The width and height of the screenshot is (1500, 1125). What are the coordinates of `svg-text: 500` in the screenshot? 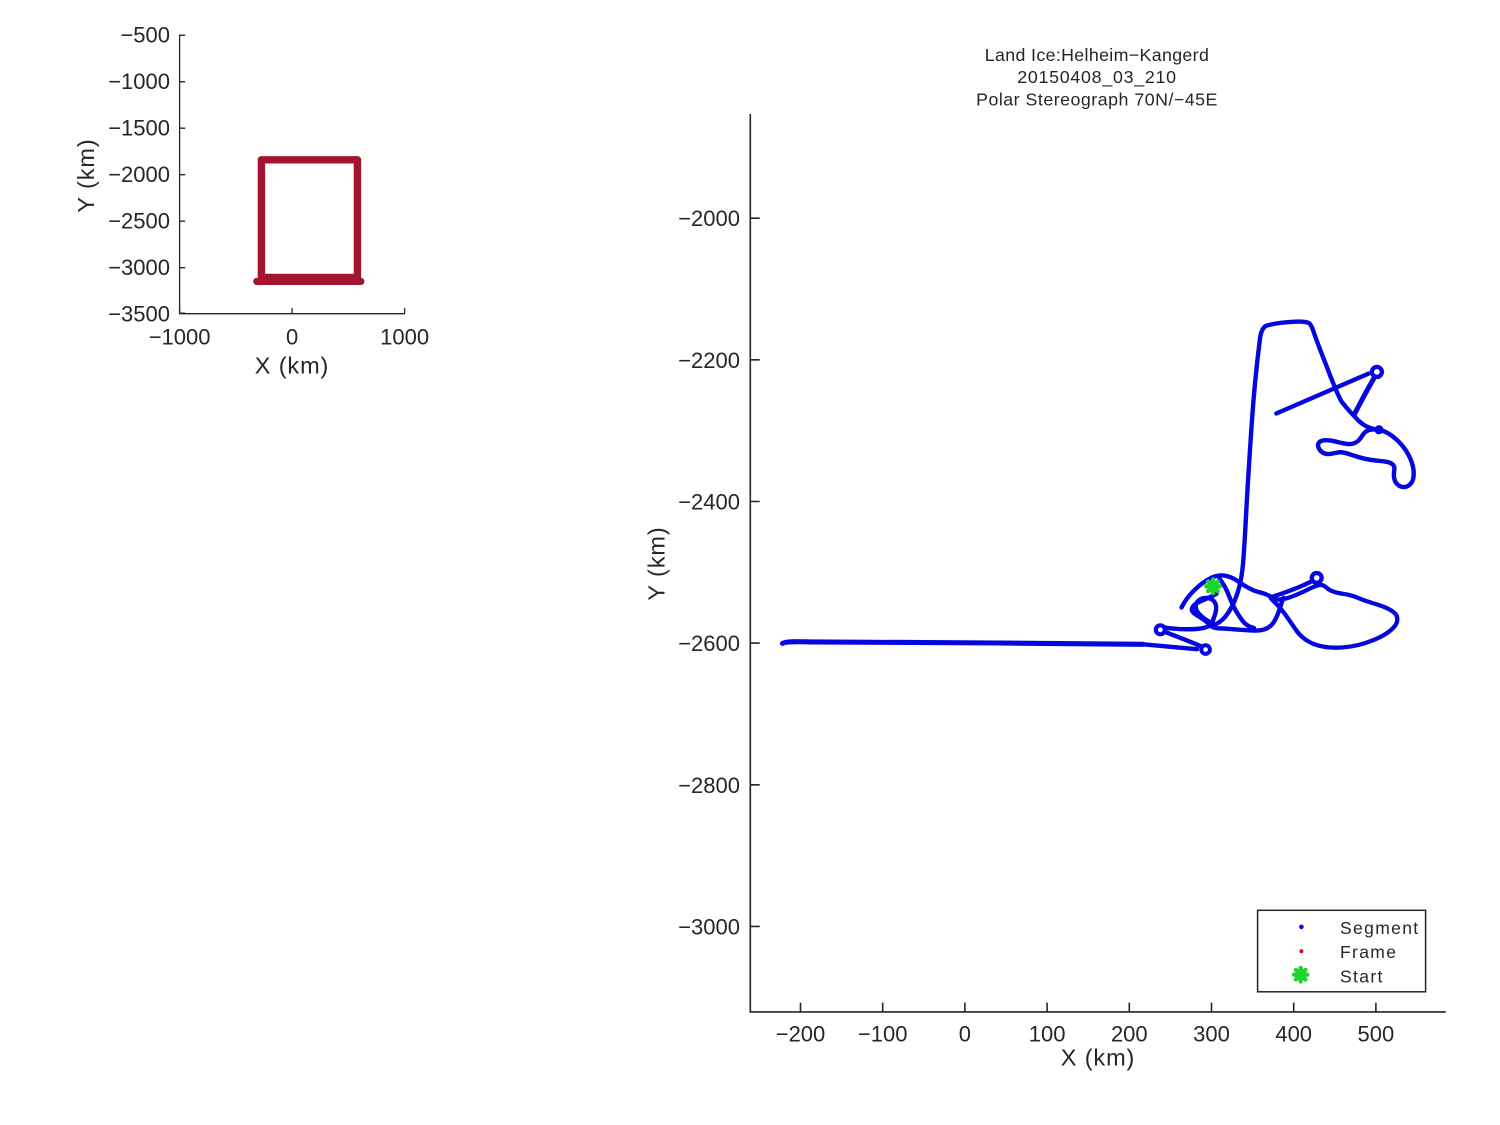 It's located at (1376, 1034).